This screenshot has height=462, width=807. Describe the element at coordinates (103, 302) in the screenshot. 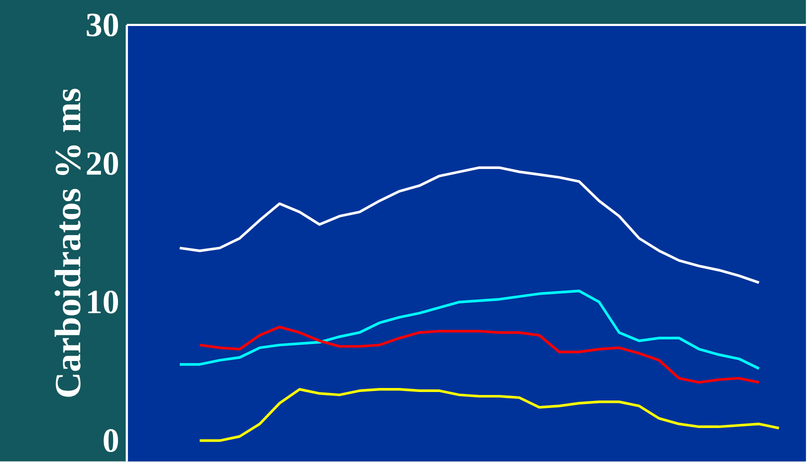

I see `y-tick-label: 10` at that location.